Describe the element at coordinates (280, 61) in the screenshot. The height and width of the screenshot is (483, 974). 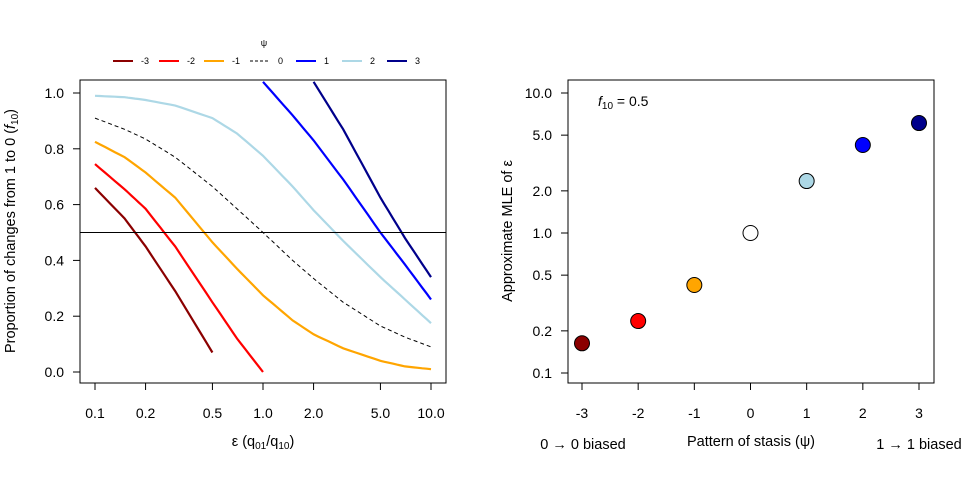
I see `legend-label-0: 0` at that location.